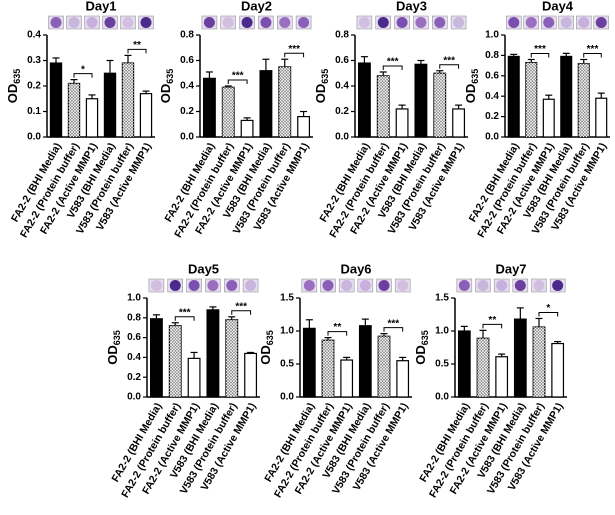 The image size is (615, 515). What do you see at coordinates (34, 111) in the screenshot?
I see `y-tick-label: 0.1` at bounding box center [34, 111].